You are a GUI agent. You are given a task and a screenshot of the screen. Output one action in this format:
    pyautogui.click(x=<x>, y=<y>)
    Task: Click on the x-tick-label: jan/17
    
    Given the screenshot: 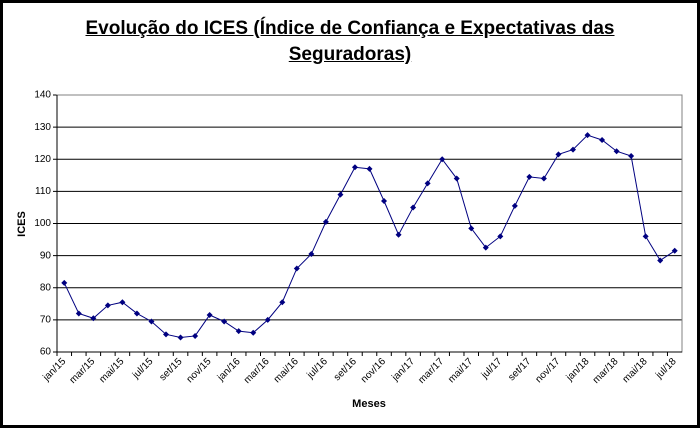 What is the action you would take?
    pyautogui.click(x=403, y=370)
    